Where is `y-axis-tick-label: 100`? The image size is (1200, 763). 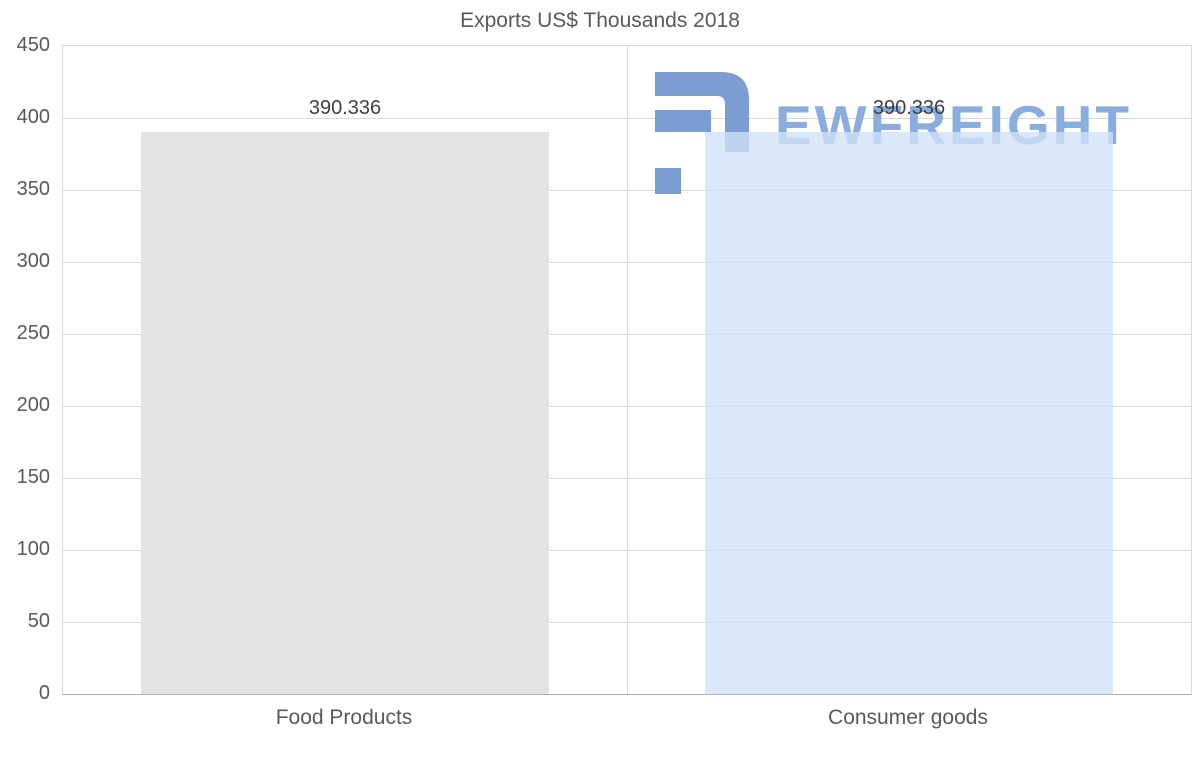
y-axis-tick-label: 100 is located at coordinates (33, 549).